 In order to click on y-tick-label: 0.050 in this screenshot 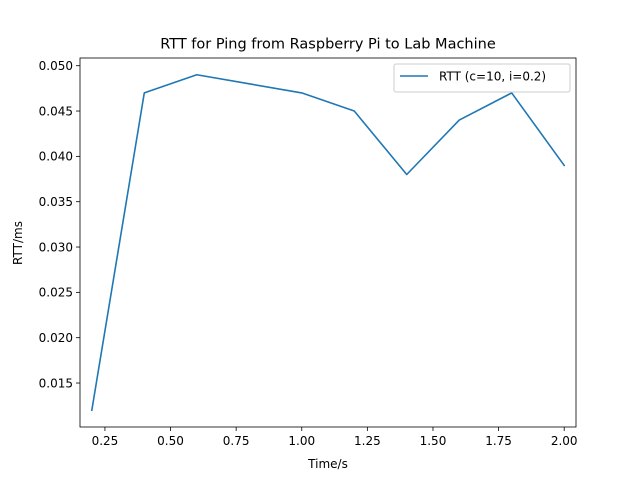, I will do `click(56, 66)`.